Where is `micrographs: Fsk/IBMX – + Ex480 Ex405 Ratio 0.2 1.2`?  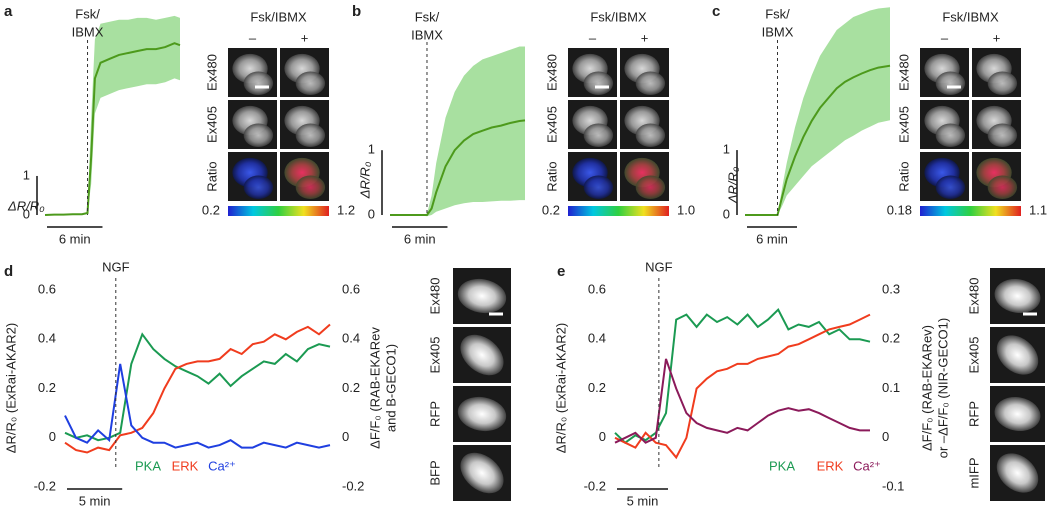 micrographs: Fsk/IBMX – + Ex480 Ex405 Ratio 0.2 1.2 is located at coordinates (278, 113).